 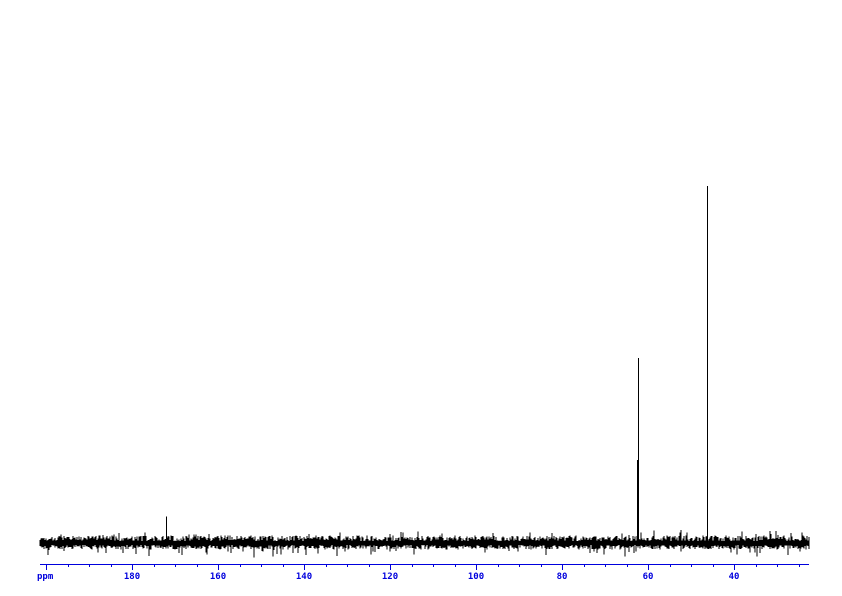 What do you see at coordinates (476, 577) in the screenshot?
I see `x-axis-tick-label-100: 100` at bounding box center [476, 577].